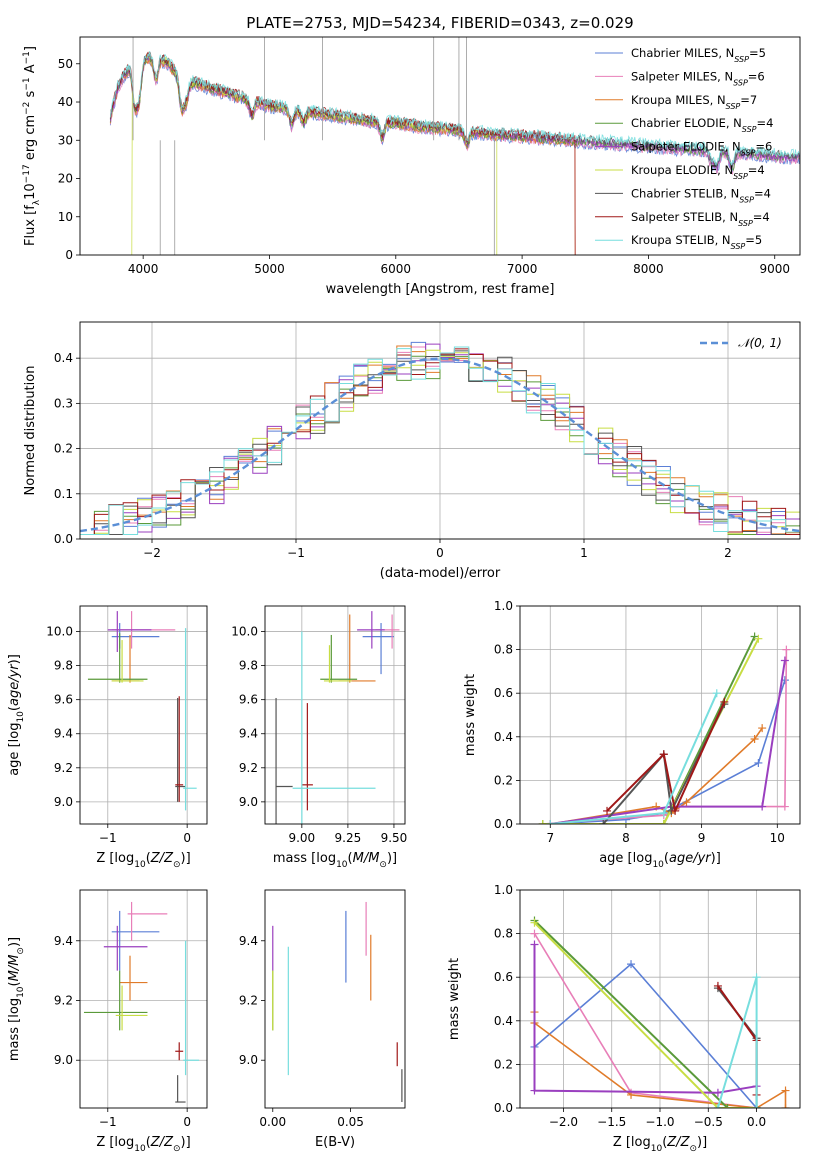 This screenshot has height=1170, width=819. I want to click on weight-line-kroupa-miles, so click(656, 775).